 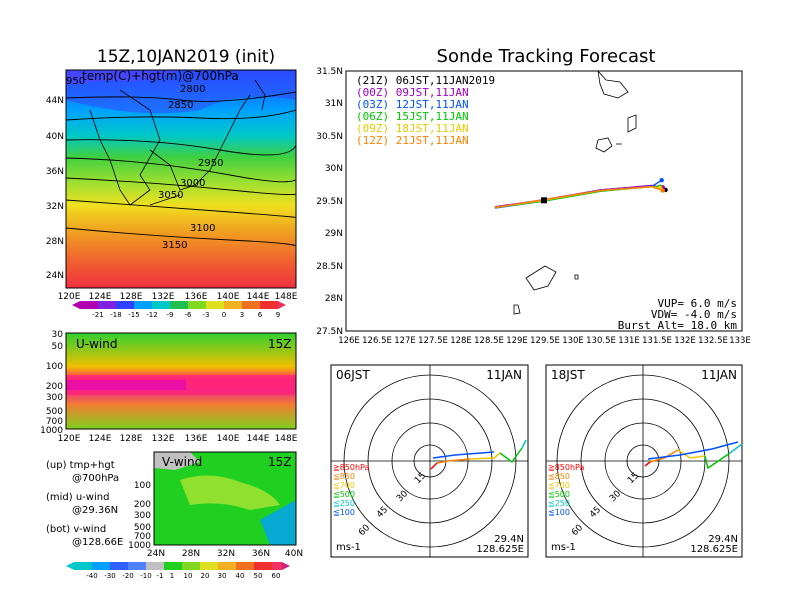 I want to click on colorbar-label: 30, so click(x=222, y=576).